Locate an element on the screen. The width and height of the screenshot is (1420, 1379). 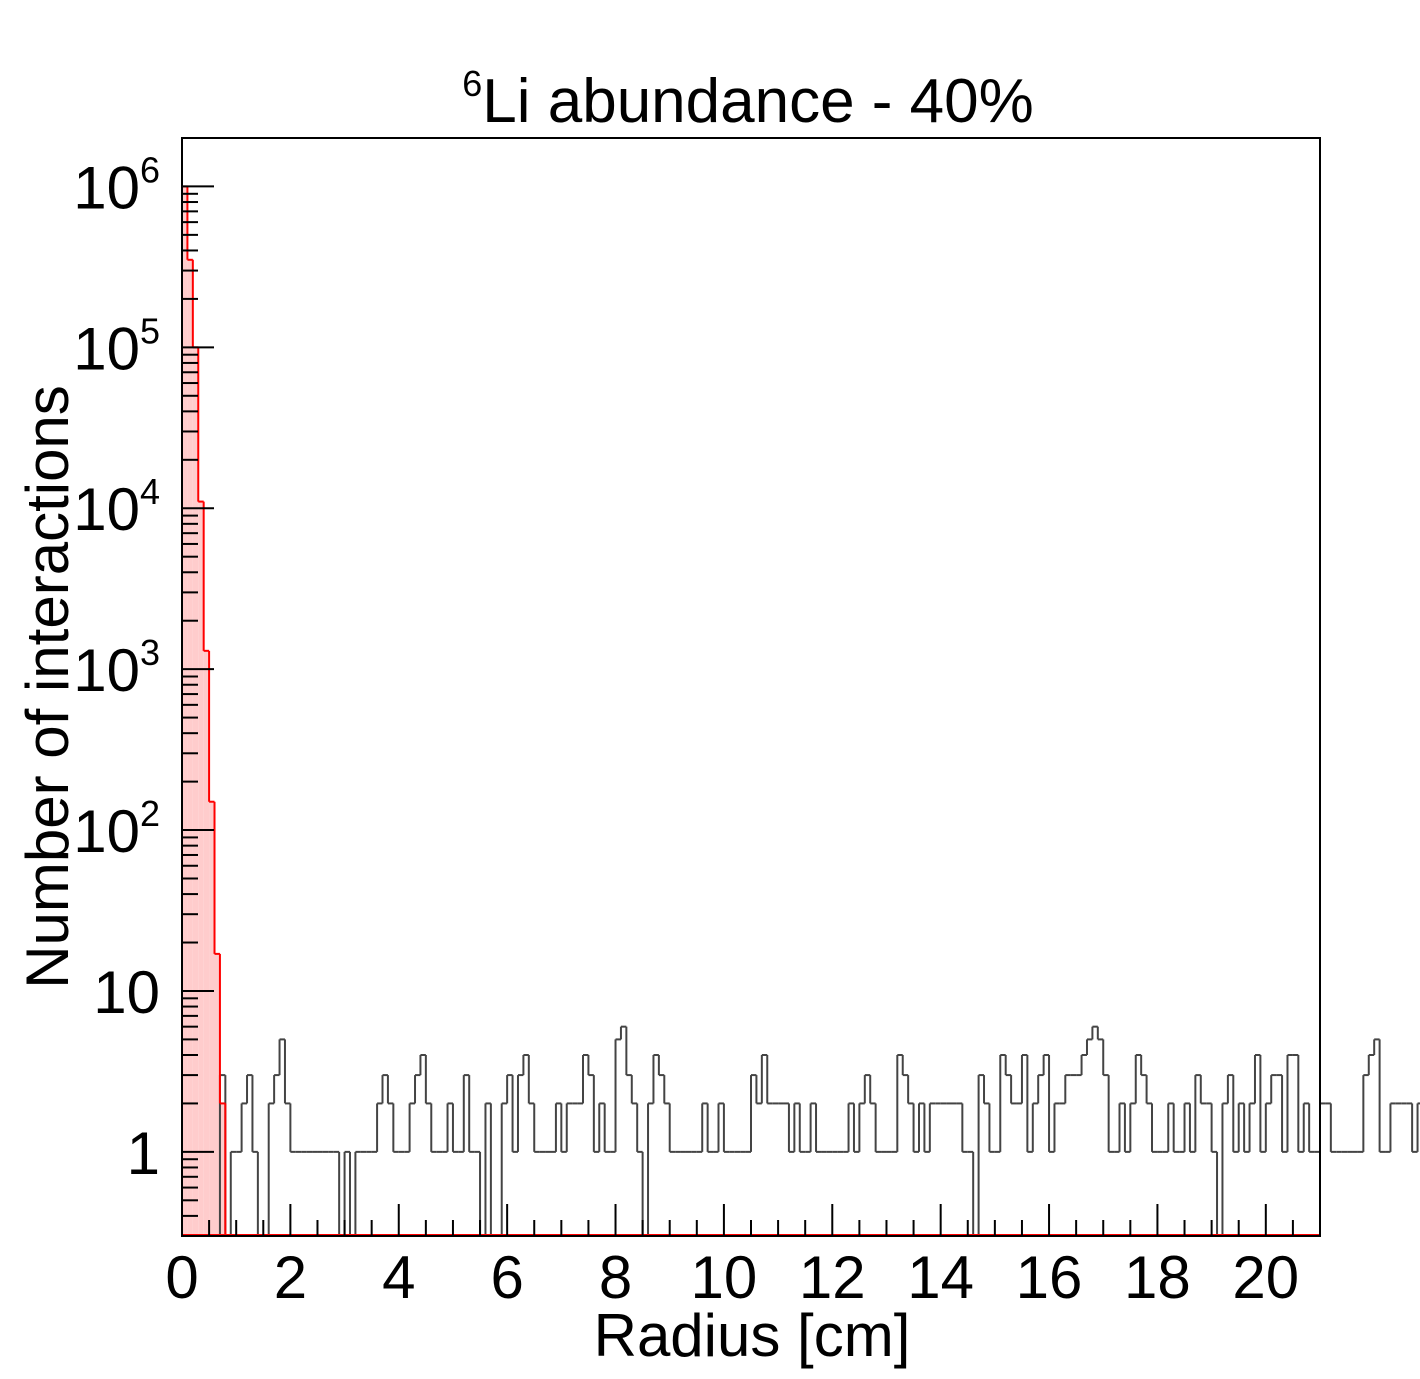
x-axis: 0 2 4 6 8 10 12 14 16 18 20 is located at coordinates (743, 1257).